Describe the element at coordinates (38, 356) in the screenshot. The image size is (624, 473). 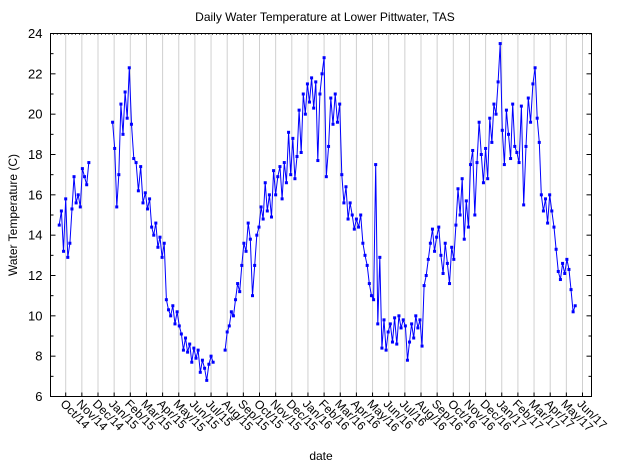
I see `y-tick-label: 8` at that location.